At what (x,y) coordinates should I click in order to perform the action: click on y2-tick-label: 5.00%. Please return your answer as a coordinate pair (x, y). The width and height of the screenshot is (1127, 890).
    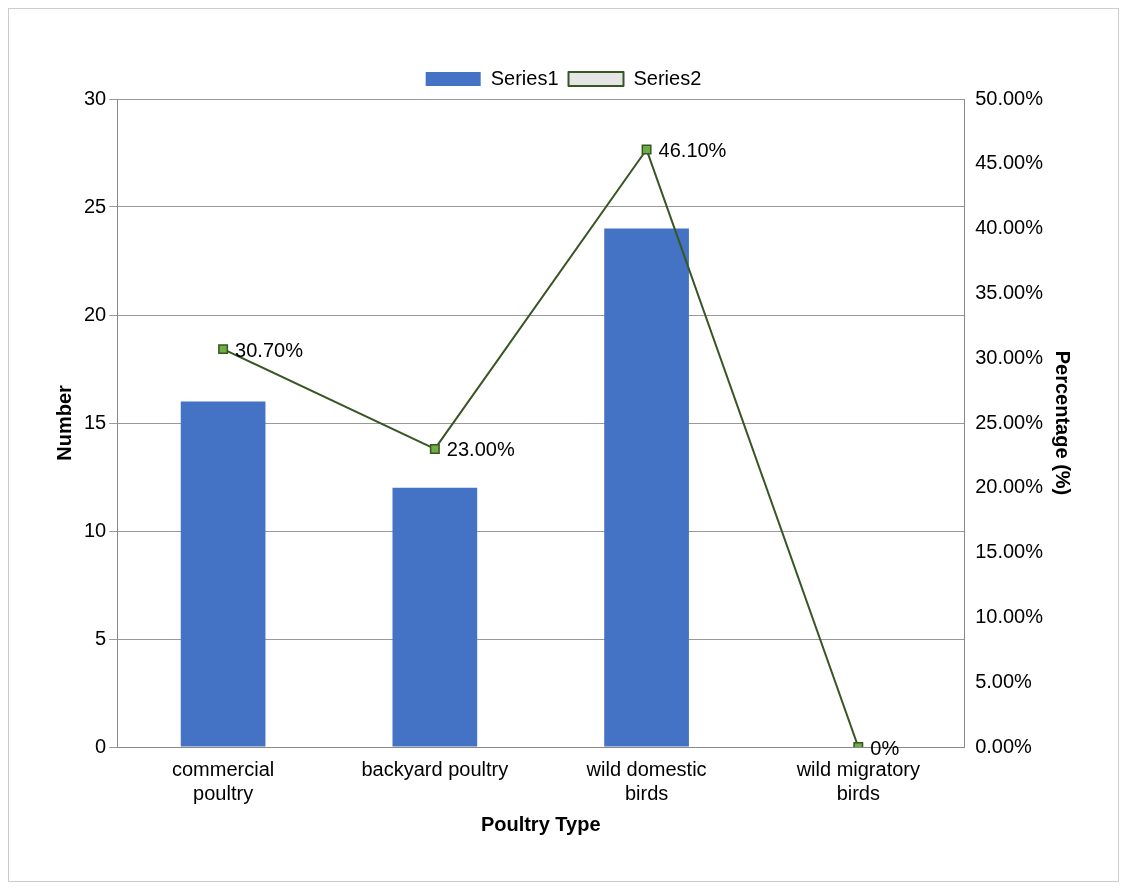
    Looking at the image, I should click on (1004, 680).